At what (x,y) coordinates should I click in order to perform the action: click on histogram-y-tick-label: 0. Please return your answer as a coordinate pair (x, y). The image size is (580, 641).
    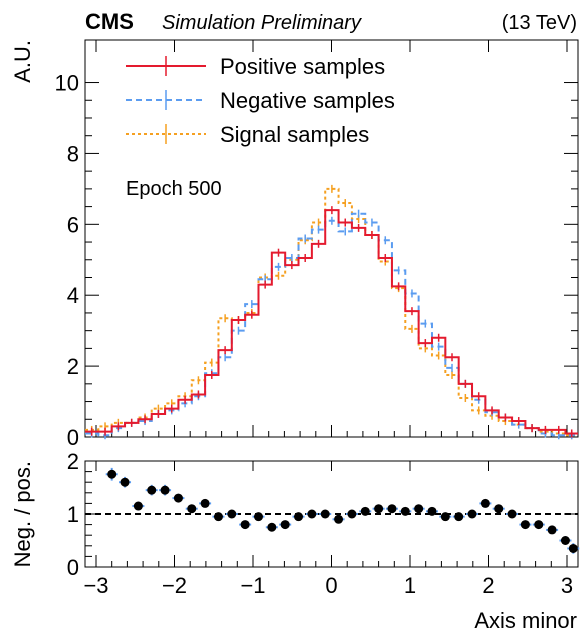
    Looking at the image, I should click on (73, 437).